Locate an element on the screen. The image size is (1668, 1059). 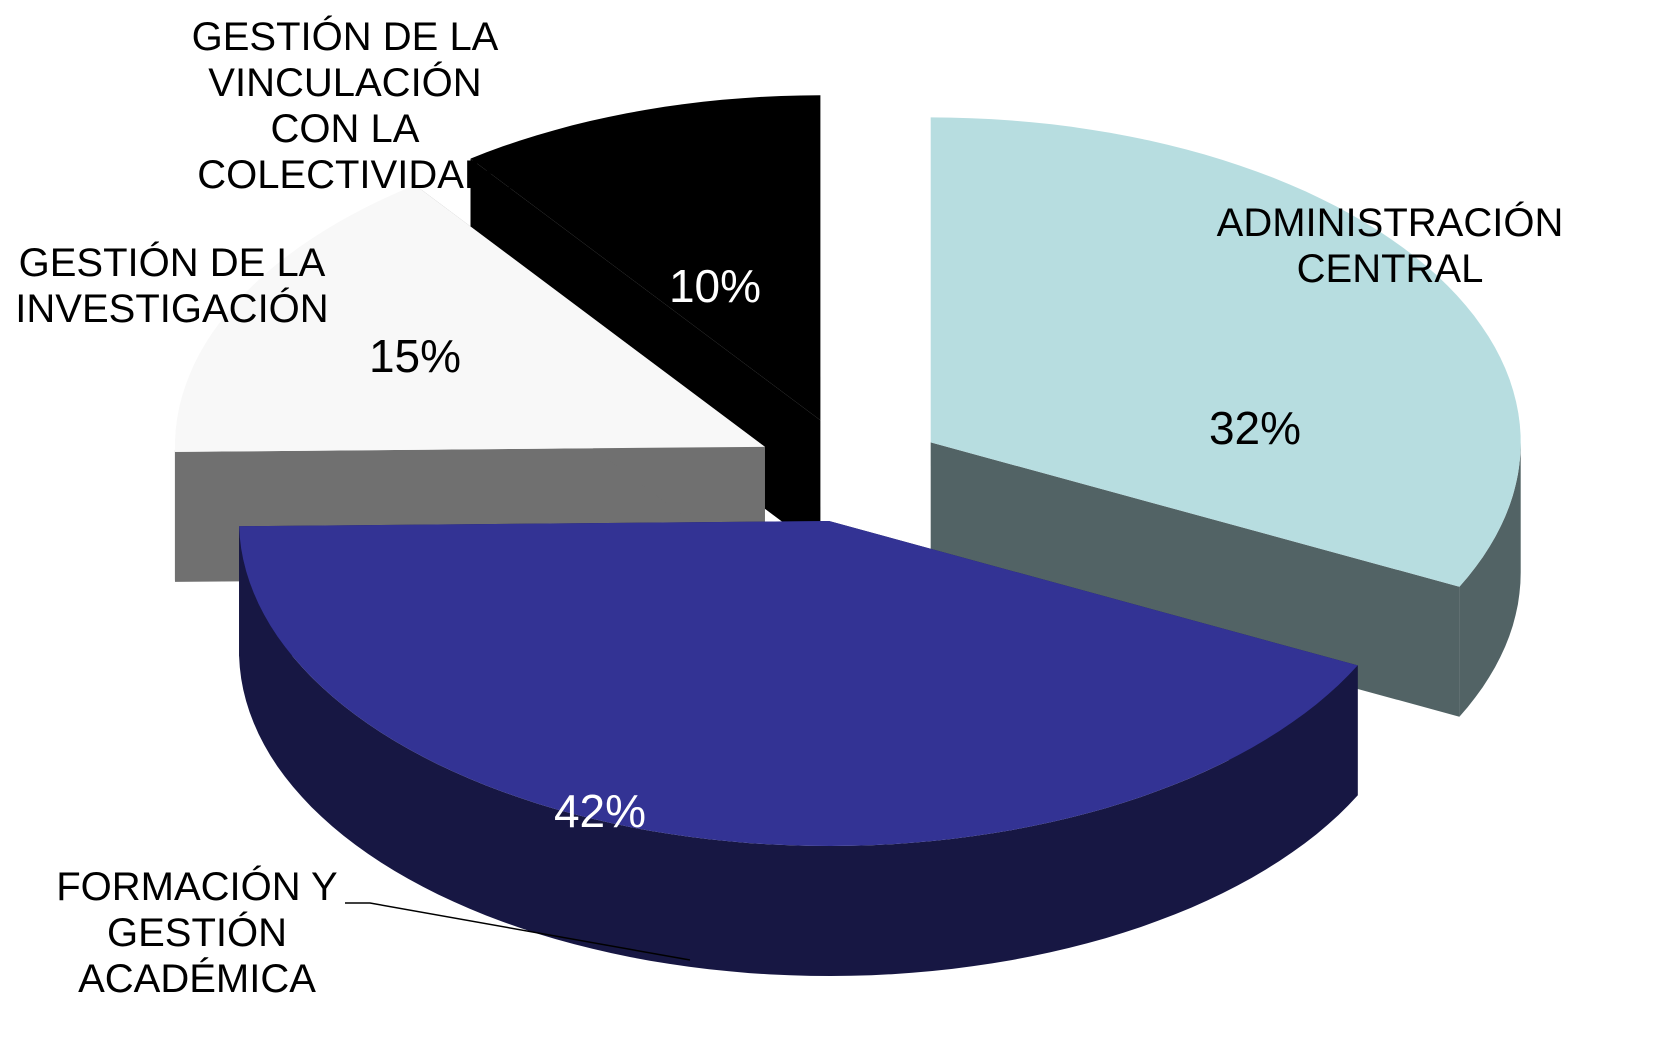
category-label: ADMINISTRACIÓN CENTRAL is located at coordinates (1390, 245).